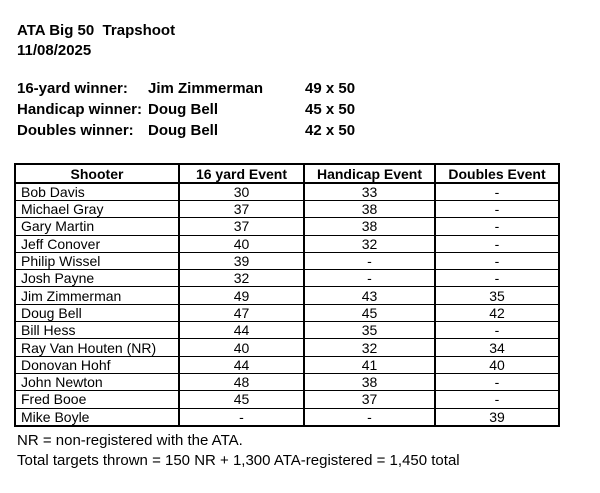 The width and height of the screenshot is (600, 493). What do you see at coordinates (330, 109) in the screenshot?
I see `winner-score: 45 x 50` at bounding box center [330, 109].